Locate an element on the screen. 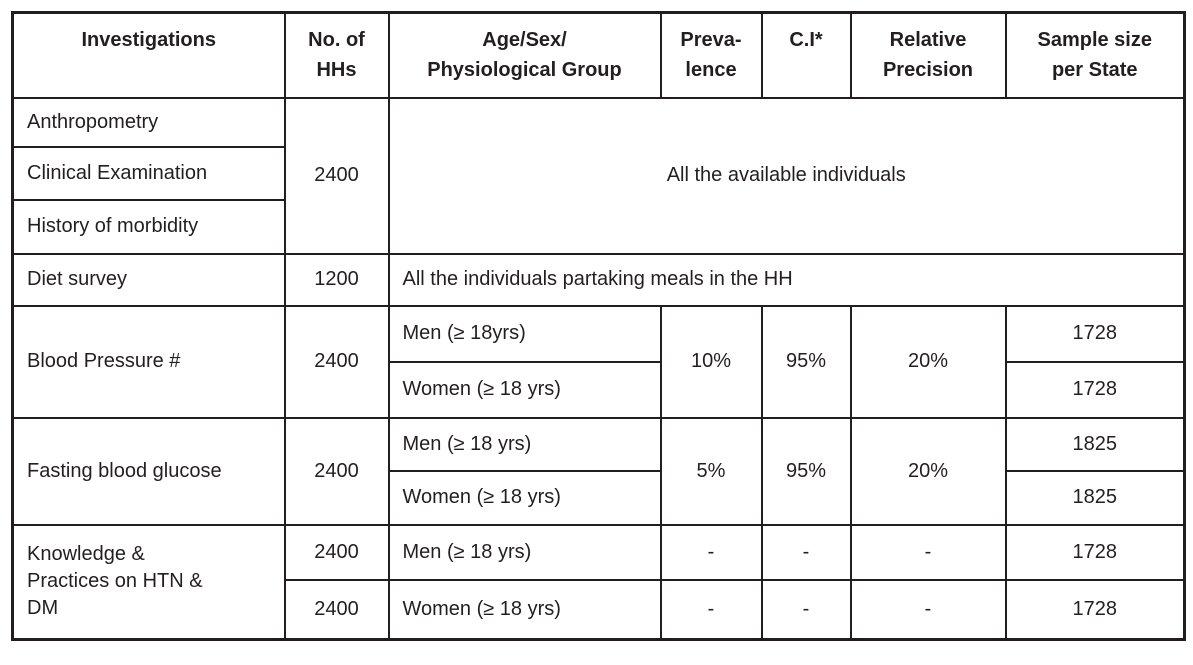 The width and height of the screenshot is (1193, 665). cell-hhs-knowledge-men: 2400 is located at coordinates (336, 552).